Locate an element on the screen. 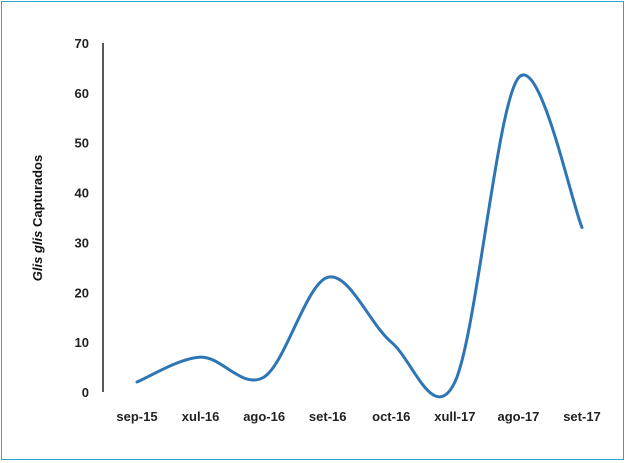 The width and height of the screenshot is (627, 463). y-axis-label-italic: Glis glis is located at coordinates (37, 256).